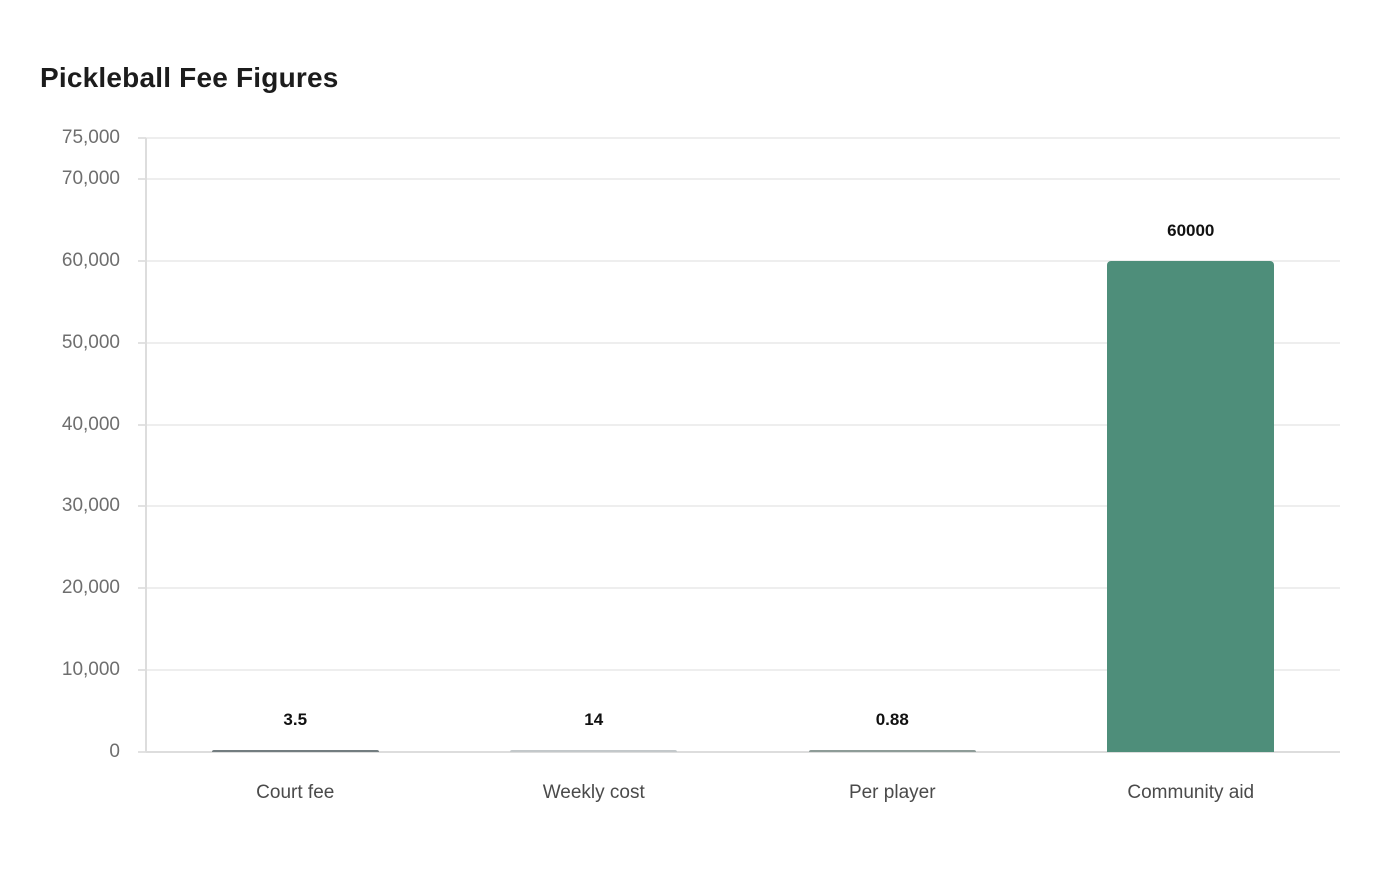 This screenshot has height=880, width=1400. Describe the element at coordinates (743, 752) in the screenshot. I see `x-axis-line` at that location.